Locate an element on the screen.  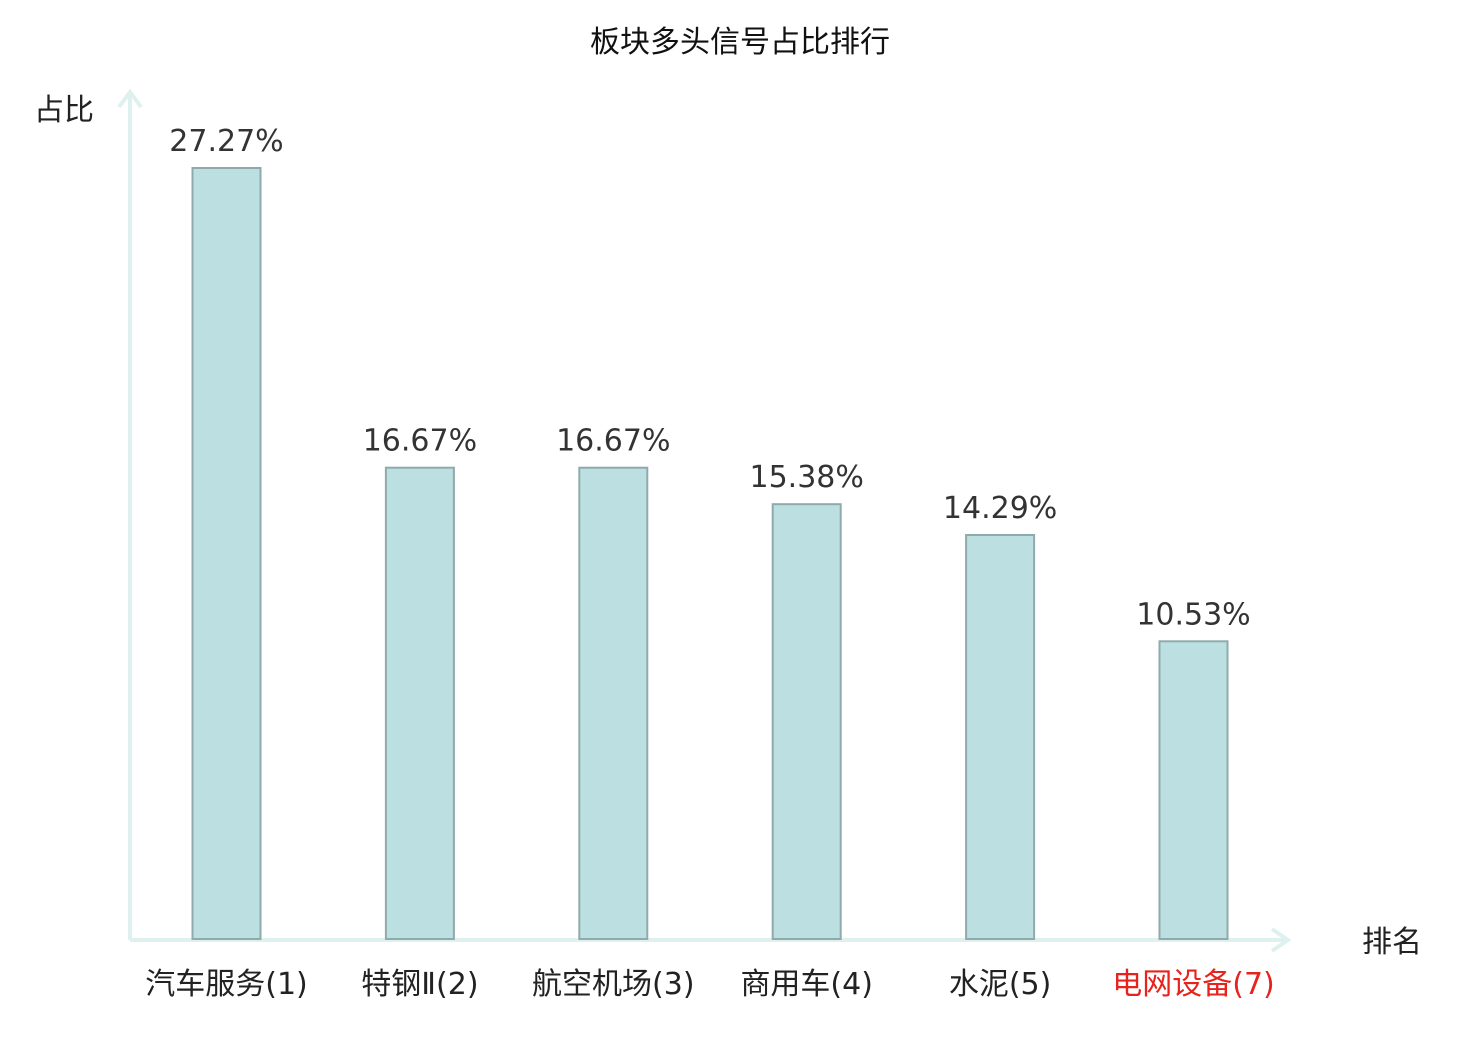
value-label-4: 15.38% is located at coordinates (807, 477).